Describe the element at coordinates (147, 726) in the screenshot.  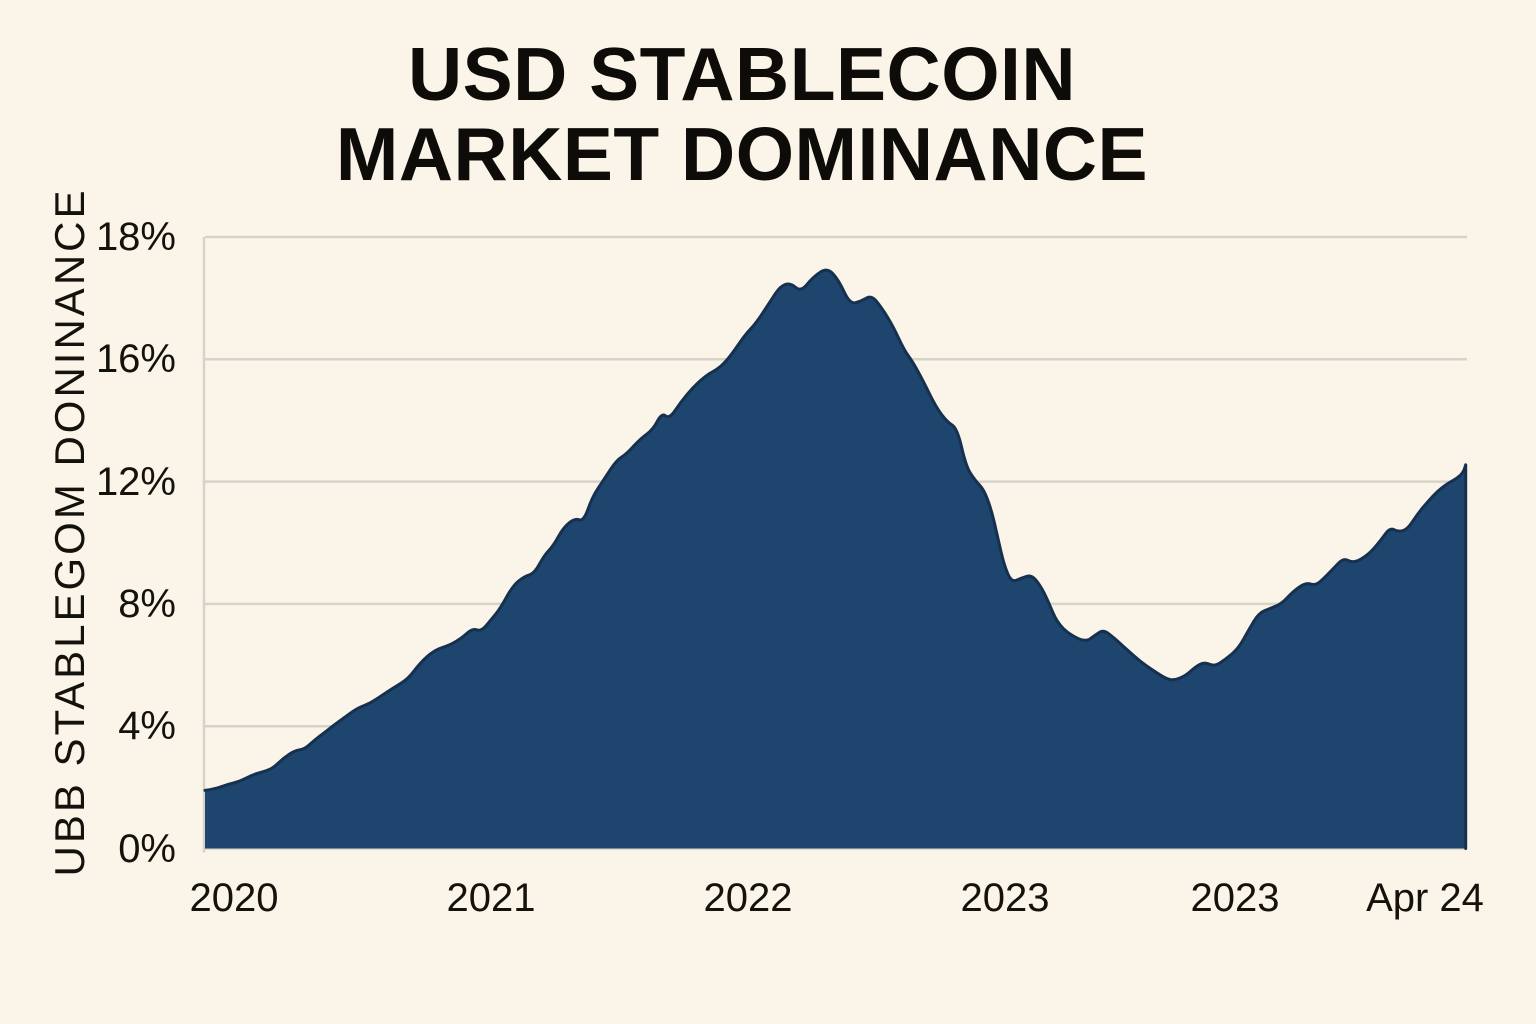
I see `y-tick-label-4: 4%` at that location.